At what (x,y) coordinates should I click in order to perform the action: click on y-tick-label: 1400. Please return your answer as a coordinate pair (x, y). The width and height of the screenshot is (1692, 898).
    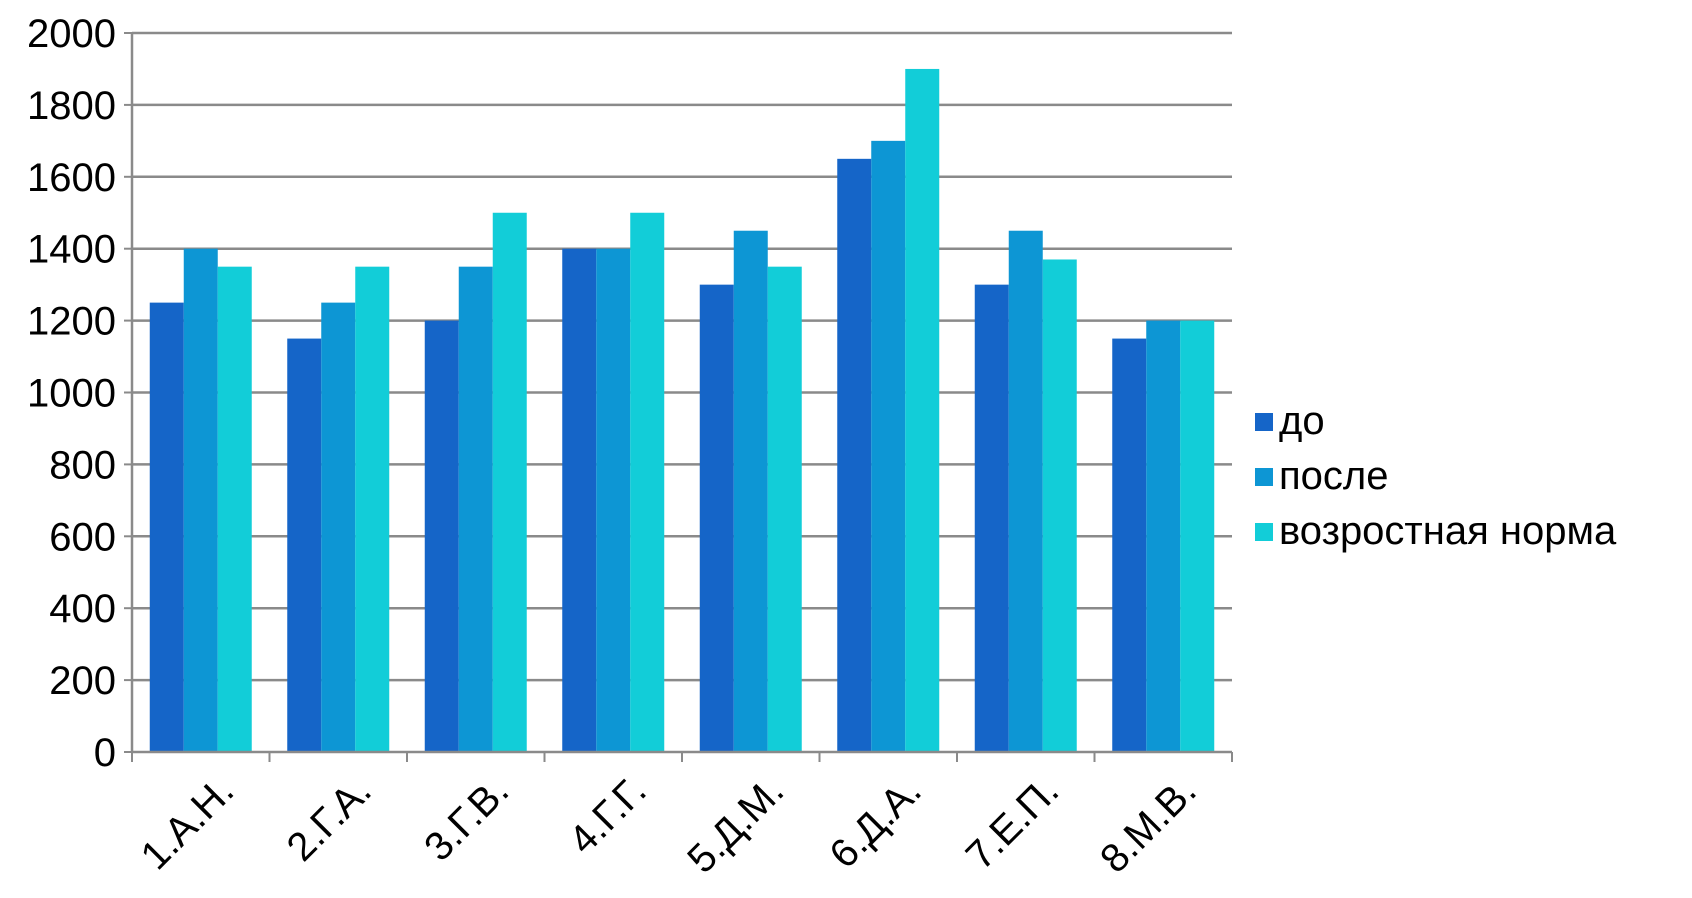
    Looking at the image, I should click on (71, 250).